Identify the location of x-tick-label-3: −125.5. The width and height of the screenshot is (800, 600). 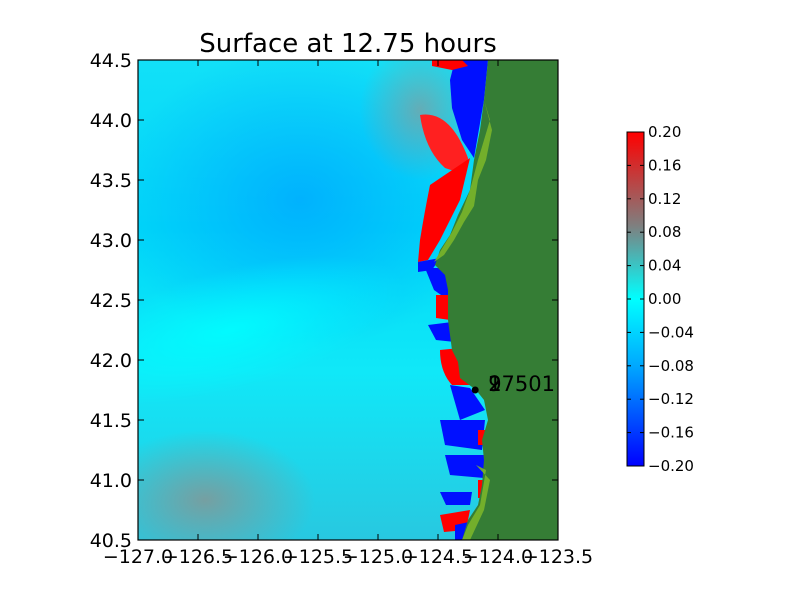
(318, 557).